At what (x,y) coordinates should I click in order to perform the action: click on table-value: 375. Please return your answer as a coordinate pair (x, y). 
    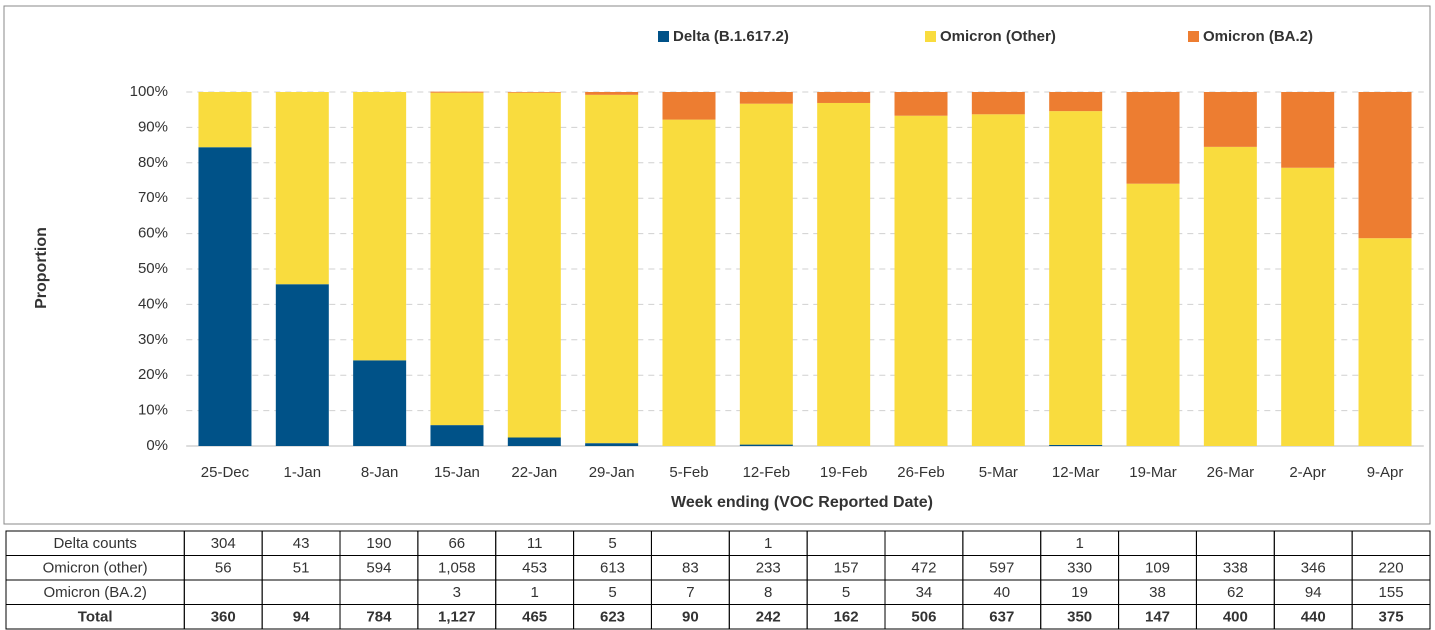
    Looking at the image, I should click on (1391, 617).